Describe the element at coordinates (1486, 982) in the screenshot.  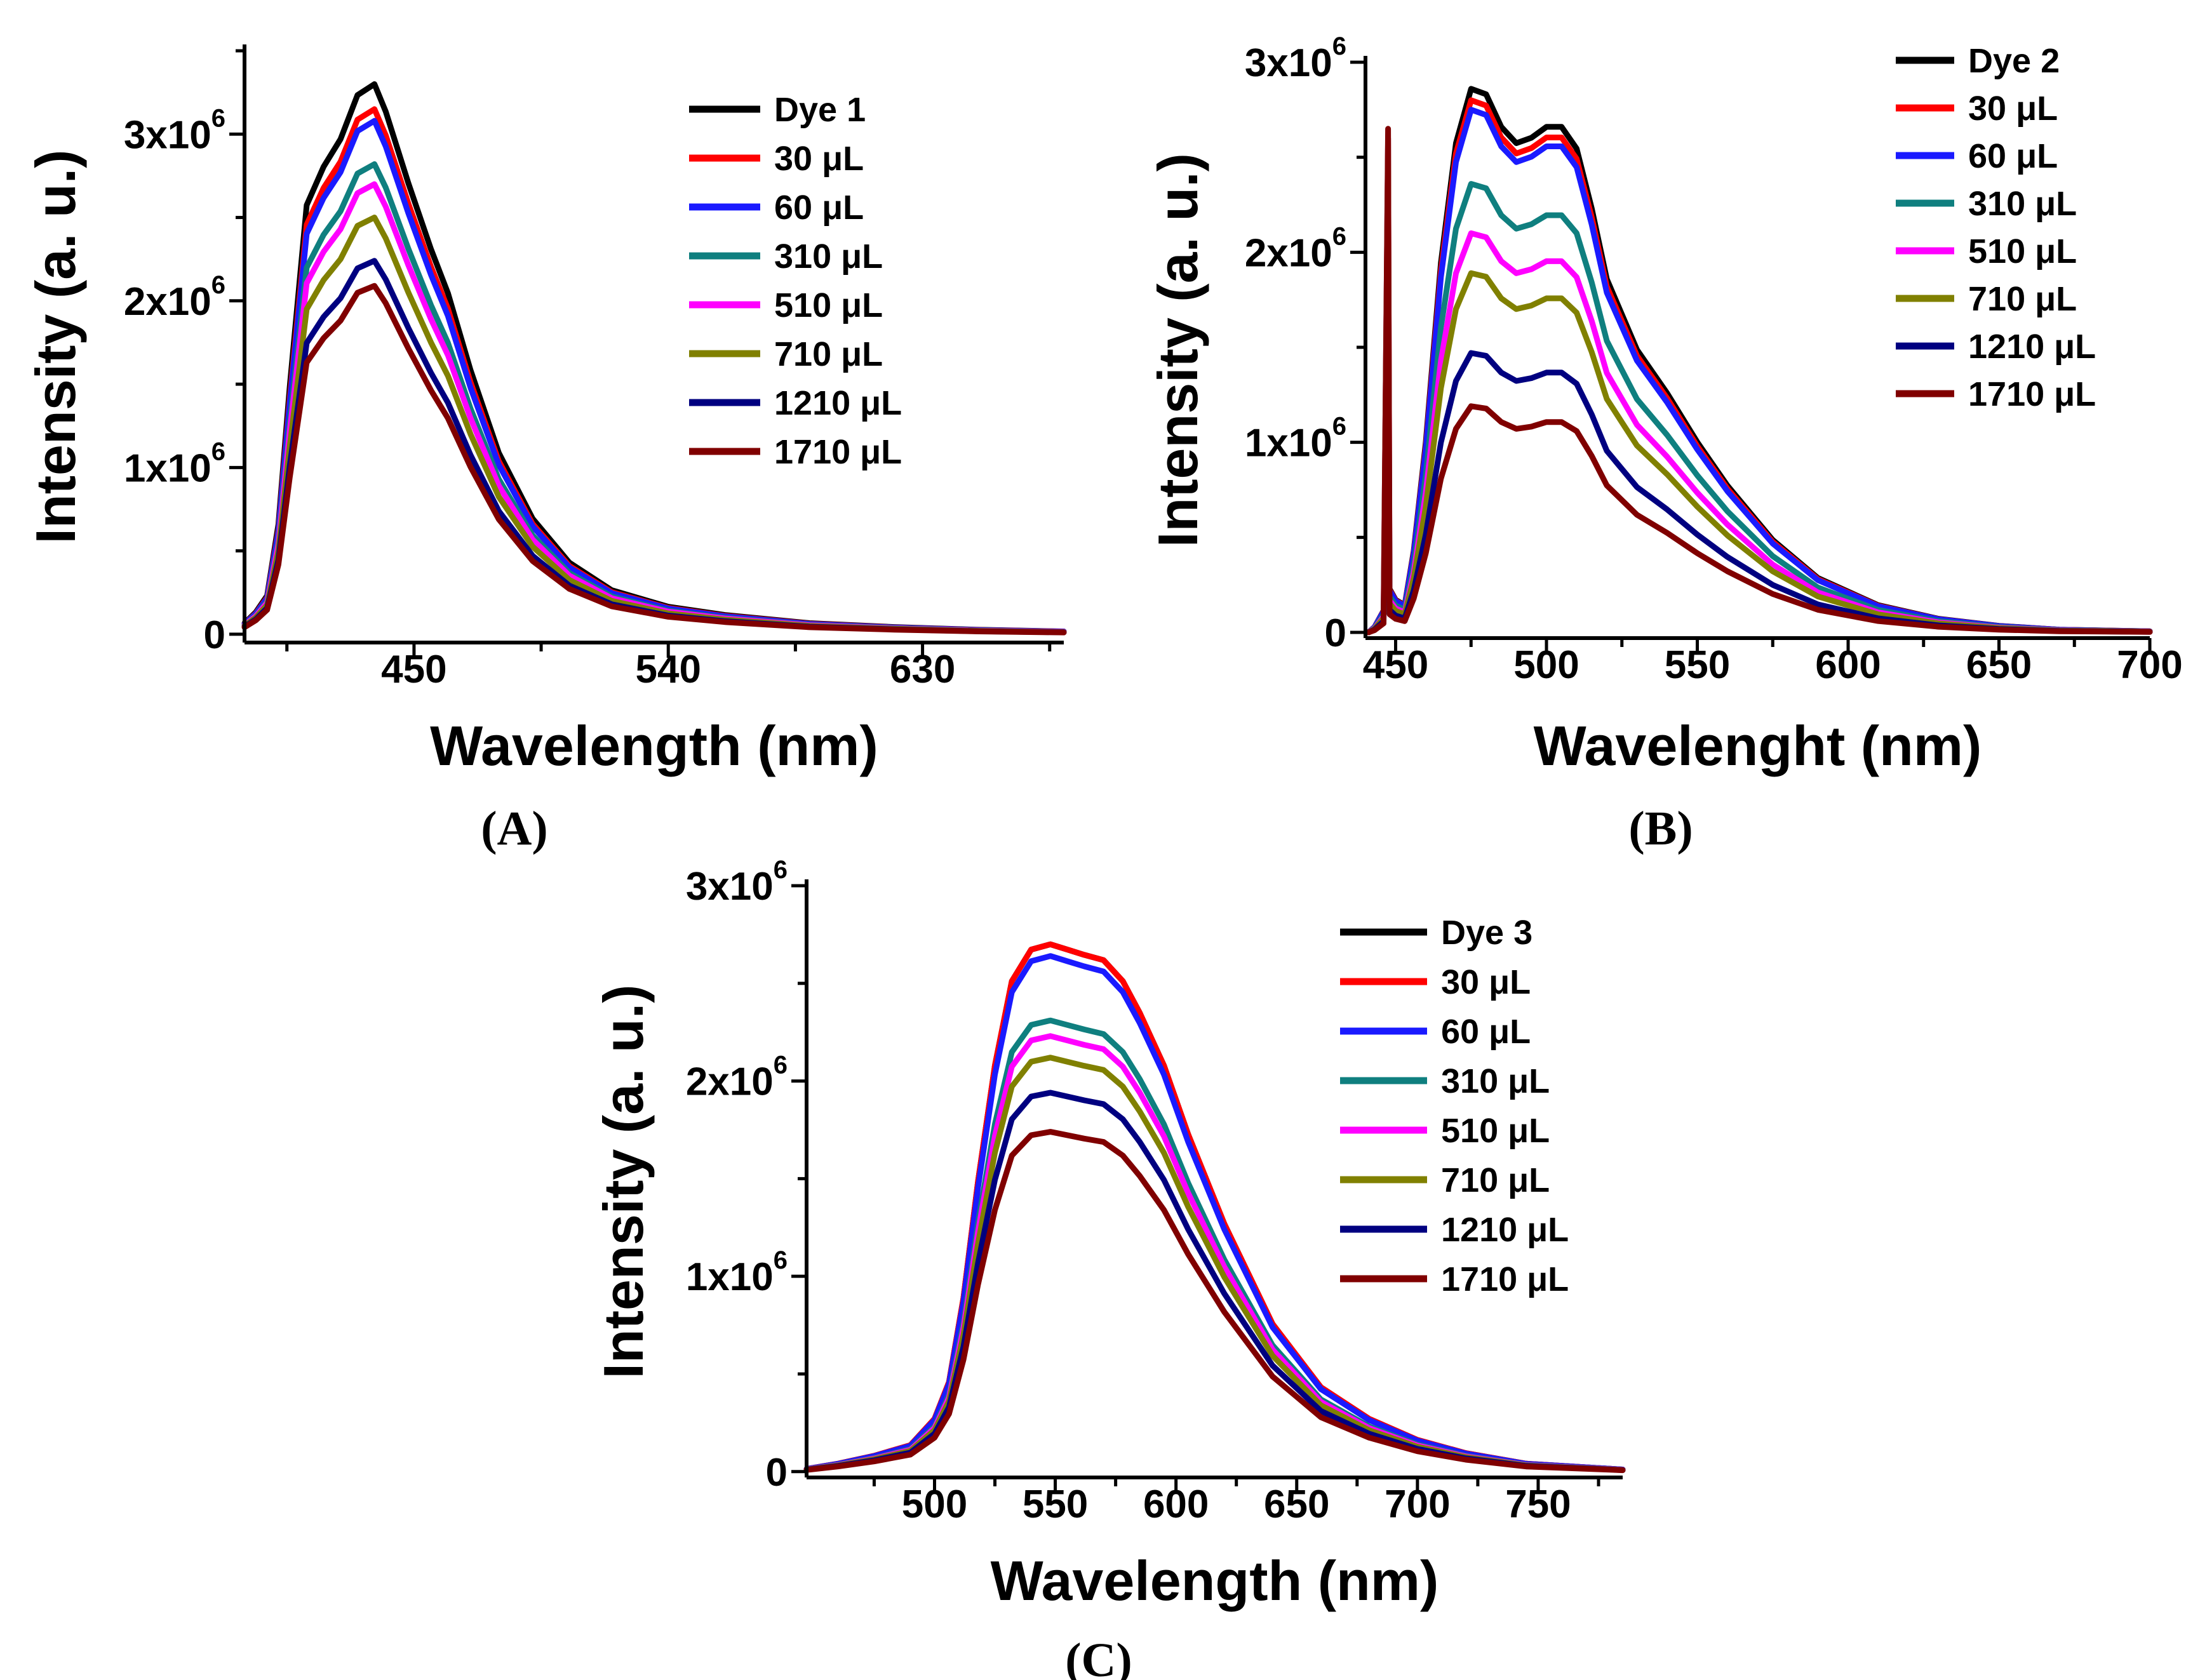
I see `chartc-legend-label: 30 μL` at that location.